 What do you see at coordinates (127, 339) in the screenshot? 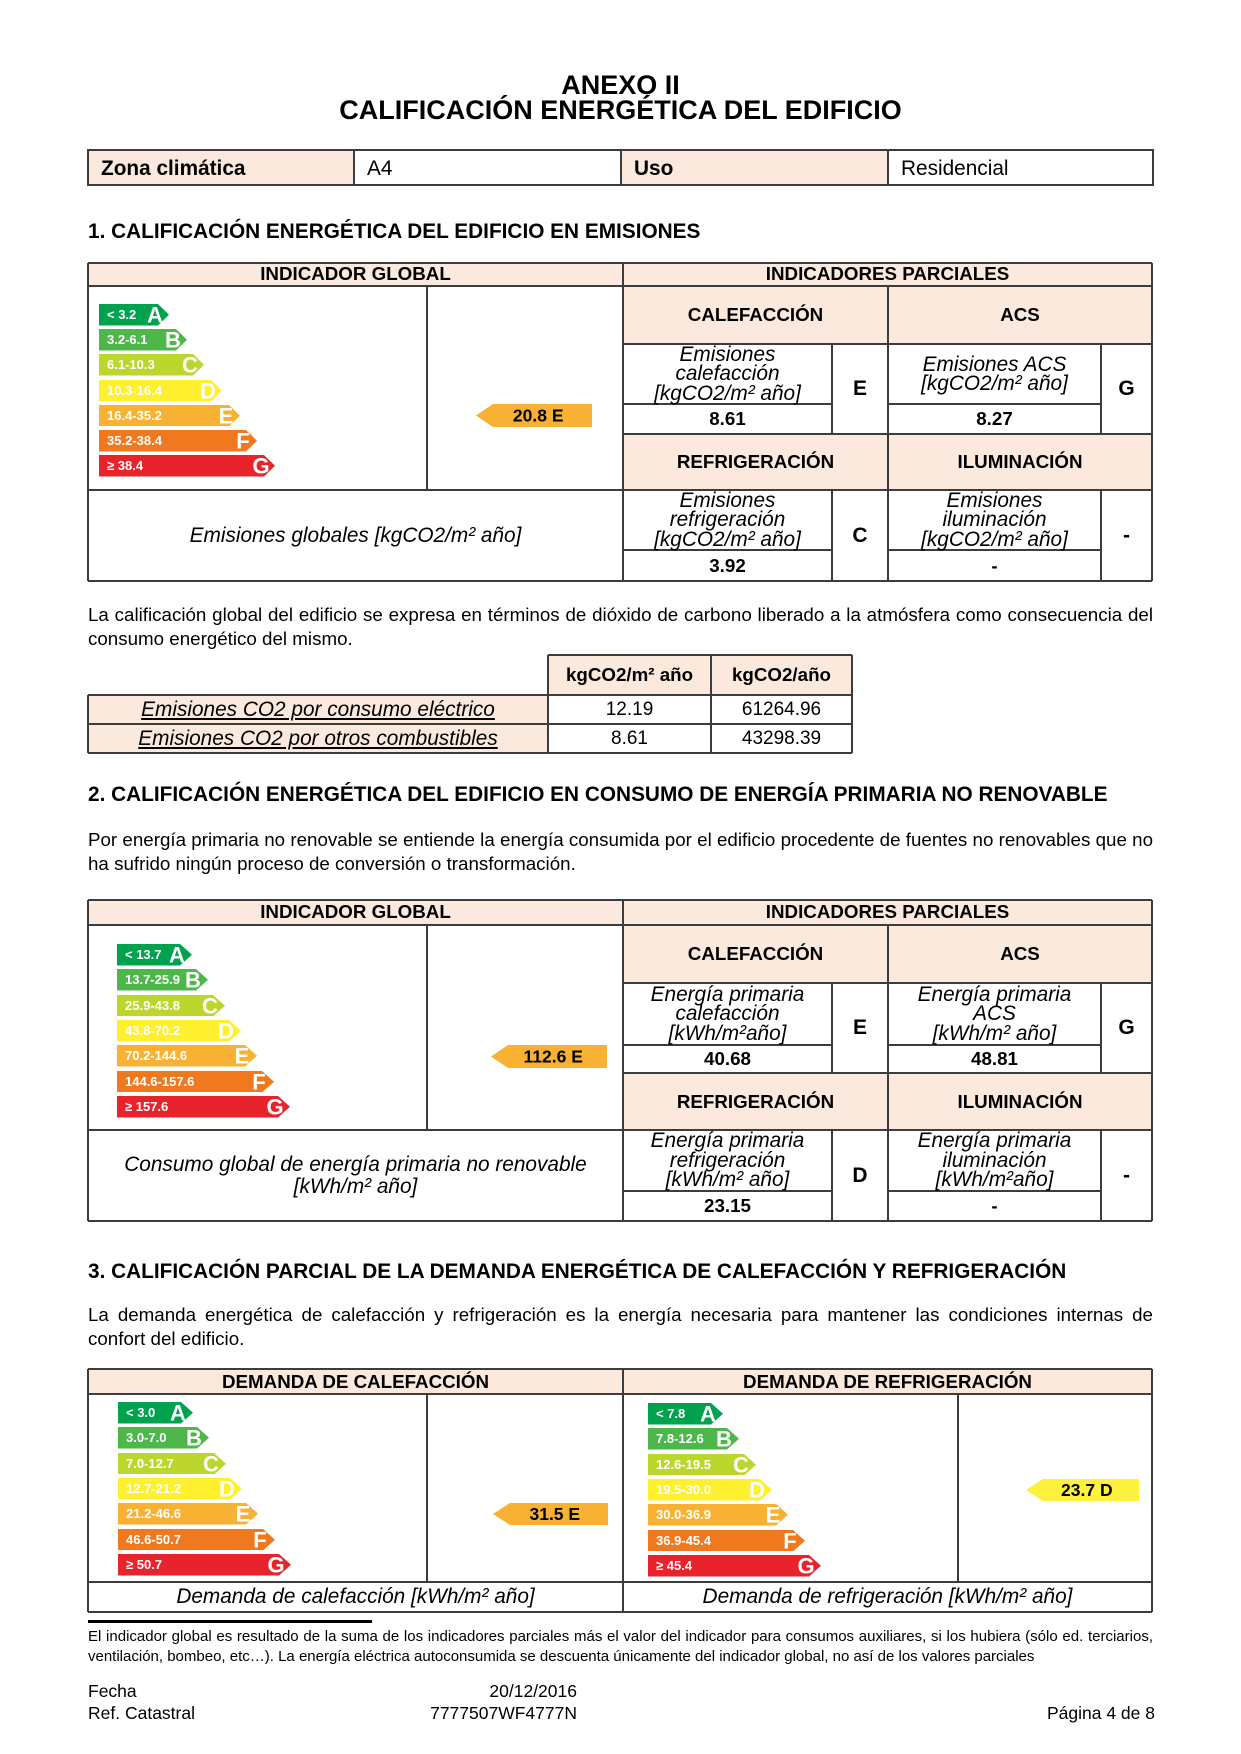
I see `svg-text: 3.2-6.1` at bounding box center [127, 339].